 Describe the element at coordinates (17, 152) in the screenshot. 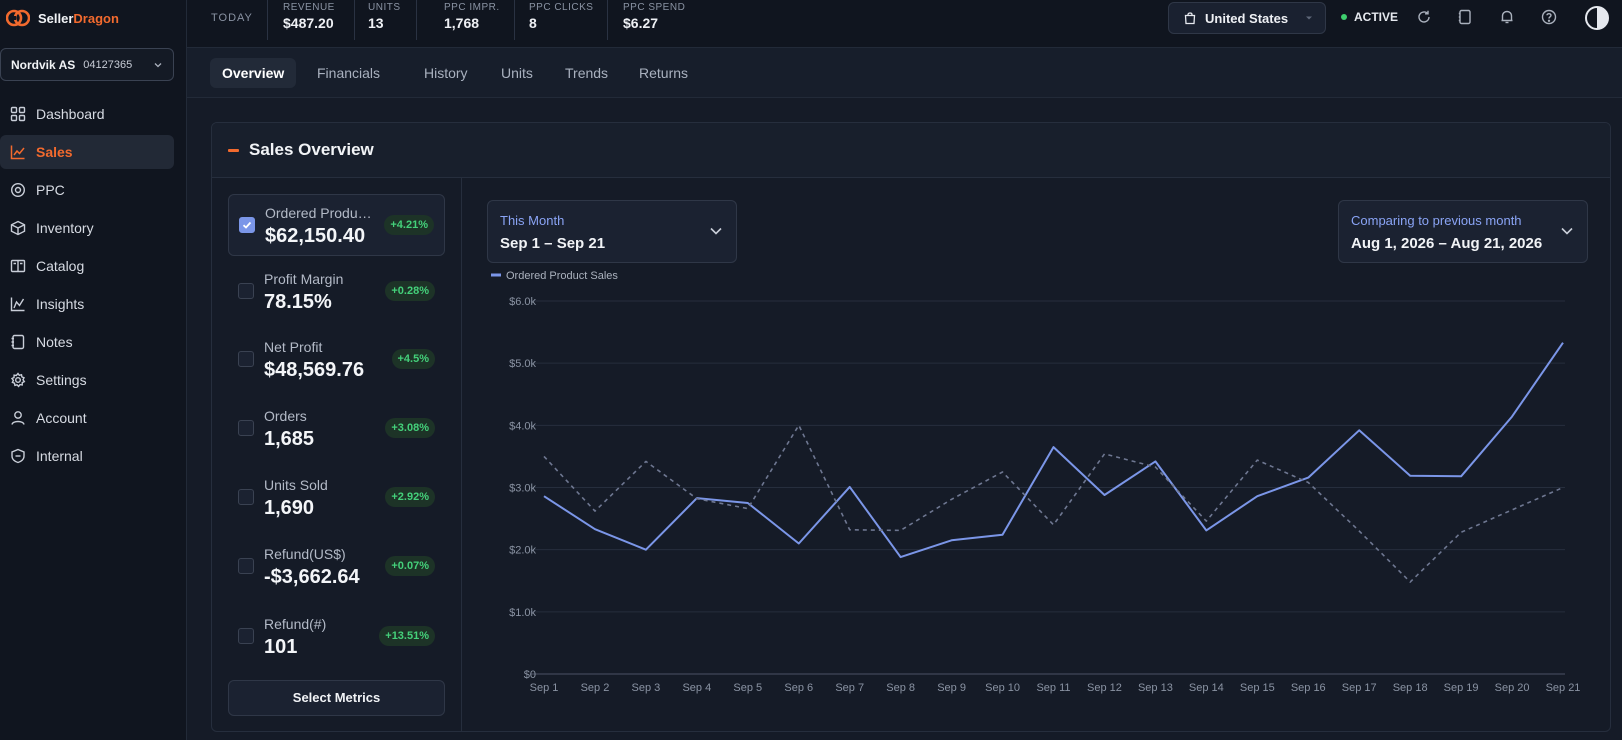

I see `chart-line-icon` at that location.